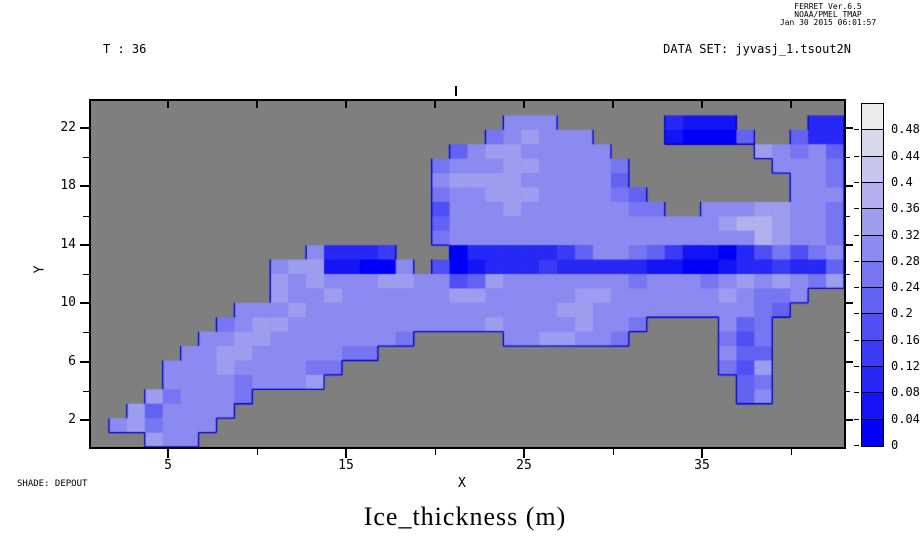  What do you see at coordinates (702, 465) in the screenshot?
I see `x-tick-label: 35` at bounding box center [702, 465].